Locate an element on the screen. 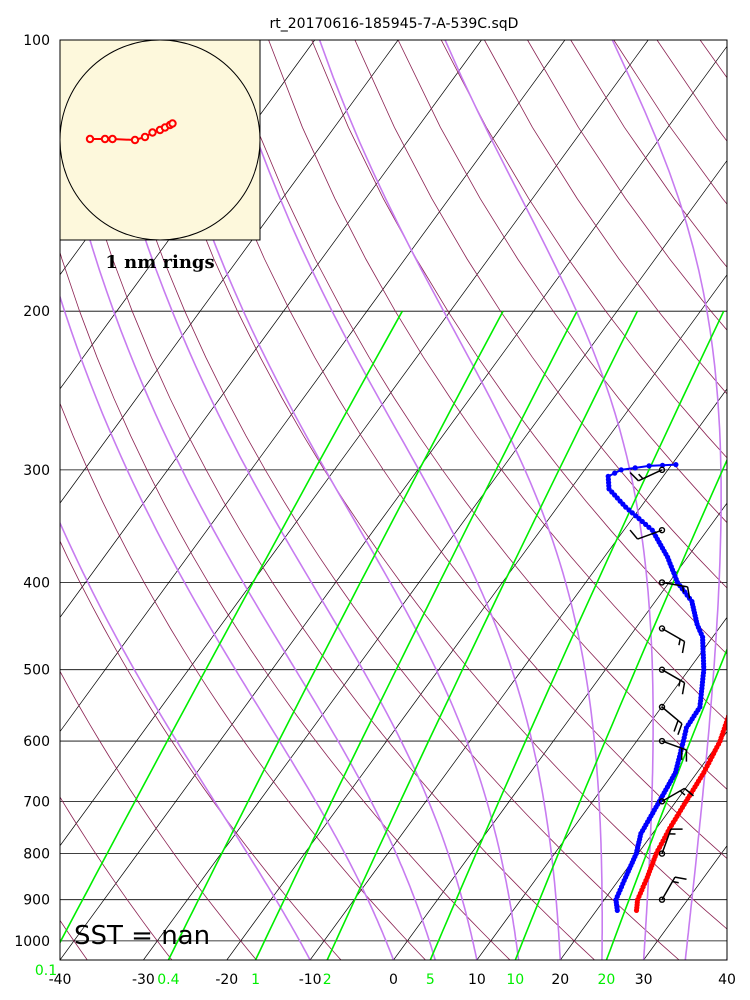 The image size is (750, 1000). temperature-tick-label: -30 is located at coordinates (143, 980).